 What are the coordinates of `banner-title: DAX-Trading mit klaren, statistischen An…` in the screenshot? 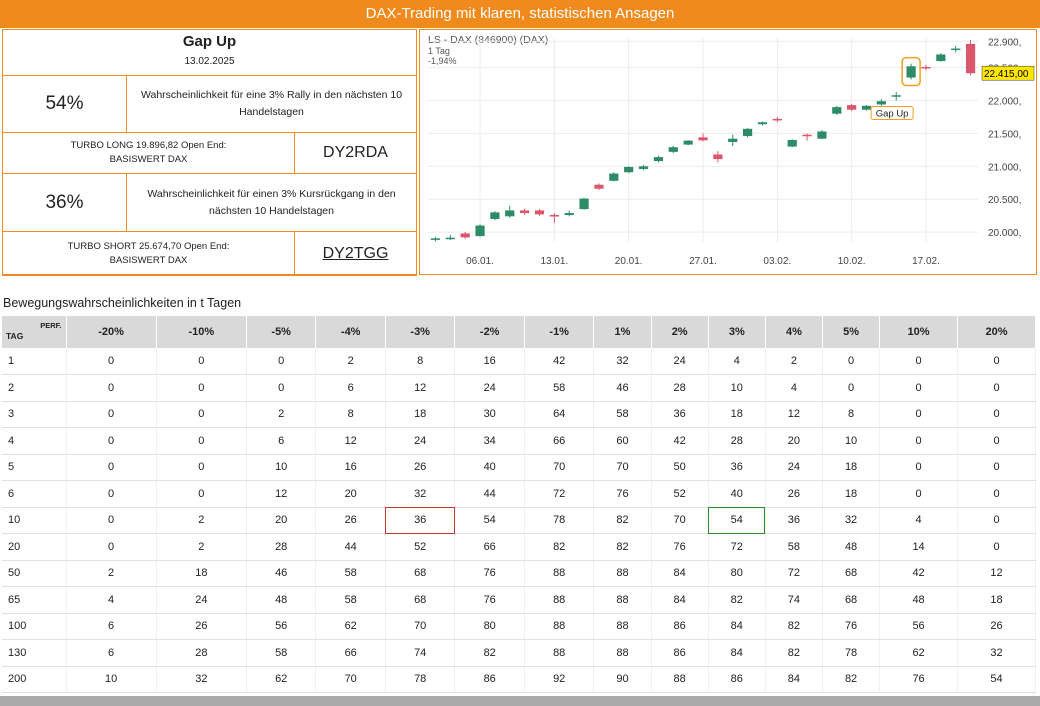 It's located at (520, 14).